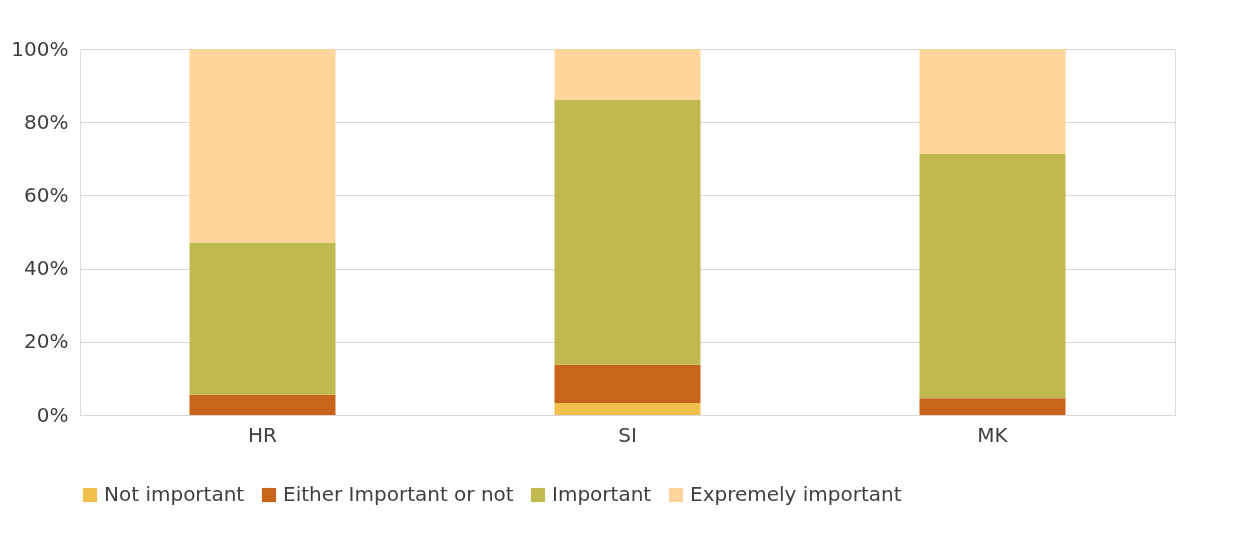  What do you see at coordinates (263, 434) in the screenshot?
I see `x-tick-label: HR` at bounding box center [263, 434].